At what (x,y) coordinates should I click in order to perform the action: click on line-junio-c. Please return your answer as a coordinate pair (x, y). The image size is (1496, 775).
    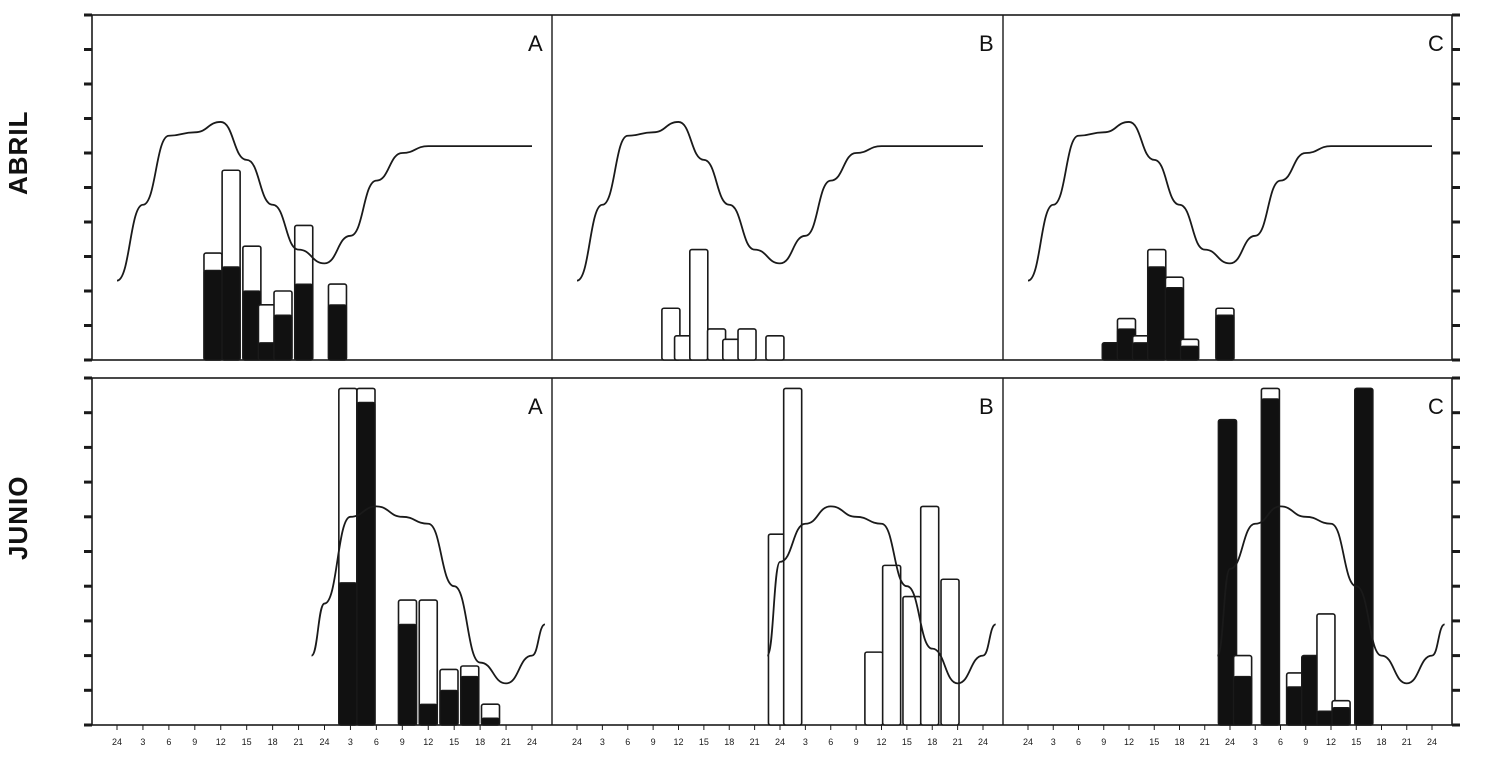
    Looking at the image, I should click on (1331, 595).